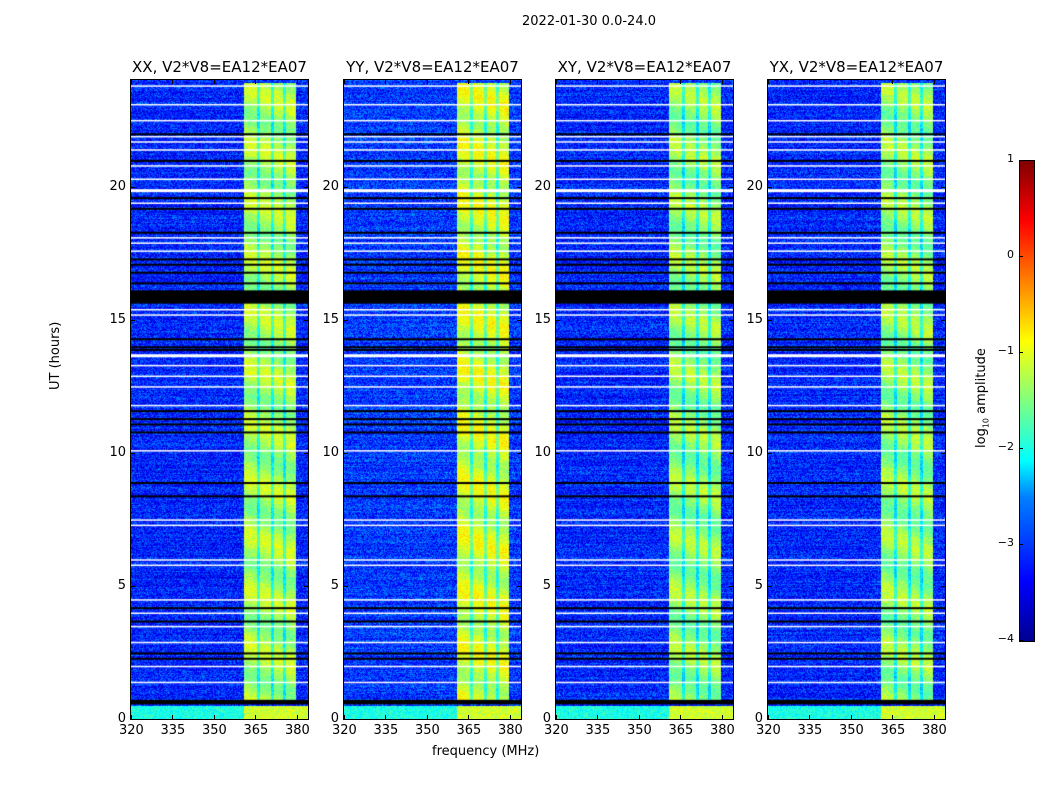  Describe the element at coordinates (856, 67) in the screenshot. I see `panel-title: YX, V2*V8=EA12*EA07` at that location.